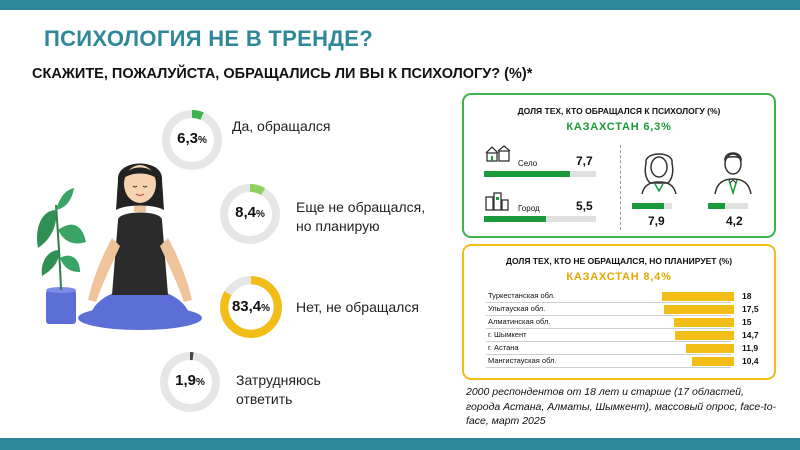 The width and height of the screenshot is (800, 450). I want to click on donut-no: 83,4%, so click(251, 307).